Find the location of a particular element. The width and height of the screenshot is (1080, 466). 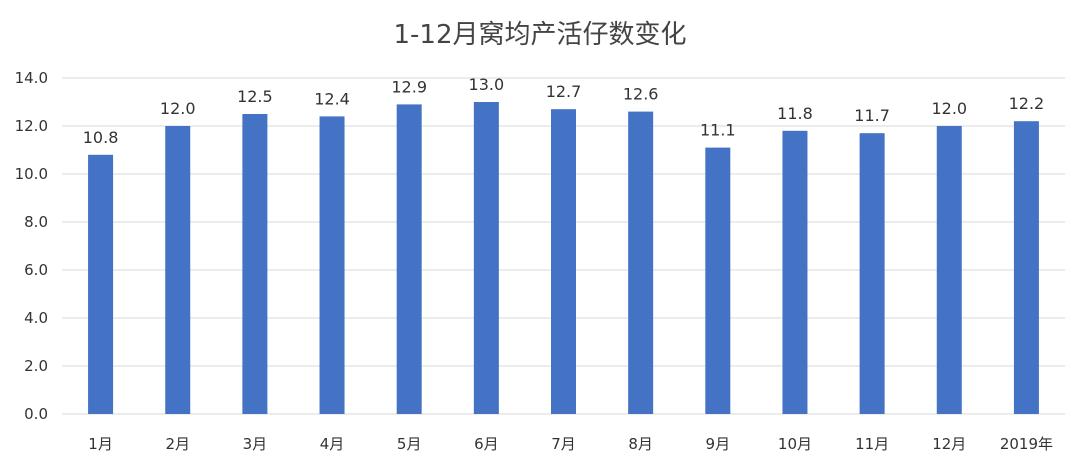

x-tick-label: 8月 is located at coordinates (640, 444).